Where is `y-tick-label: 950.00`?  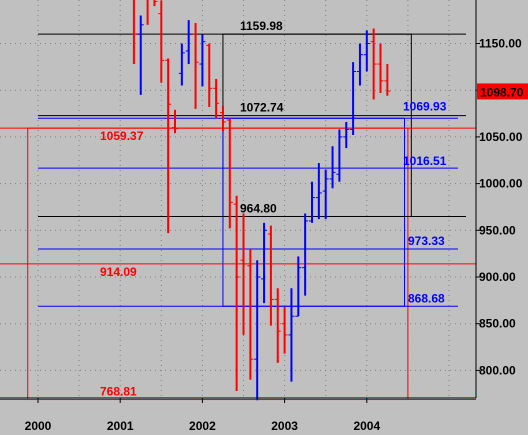 y-tick-label: 950.00 is located at coordinates (497, 230).